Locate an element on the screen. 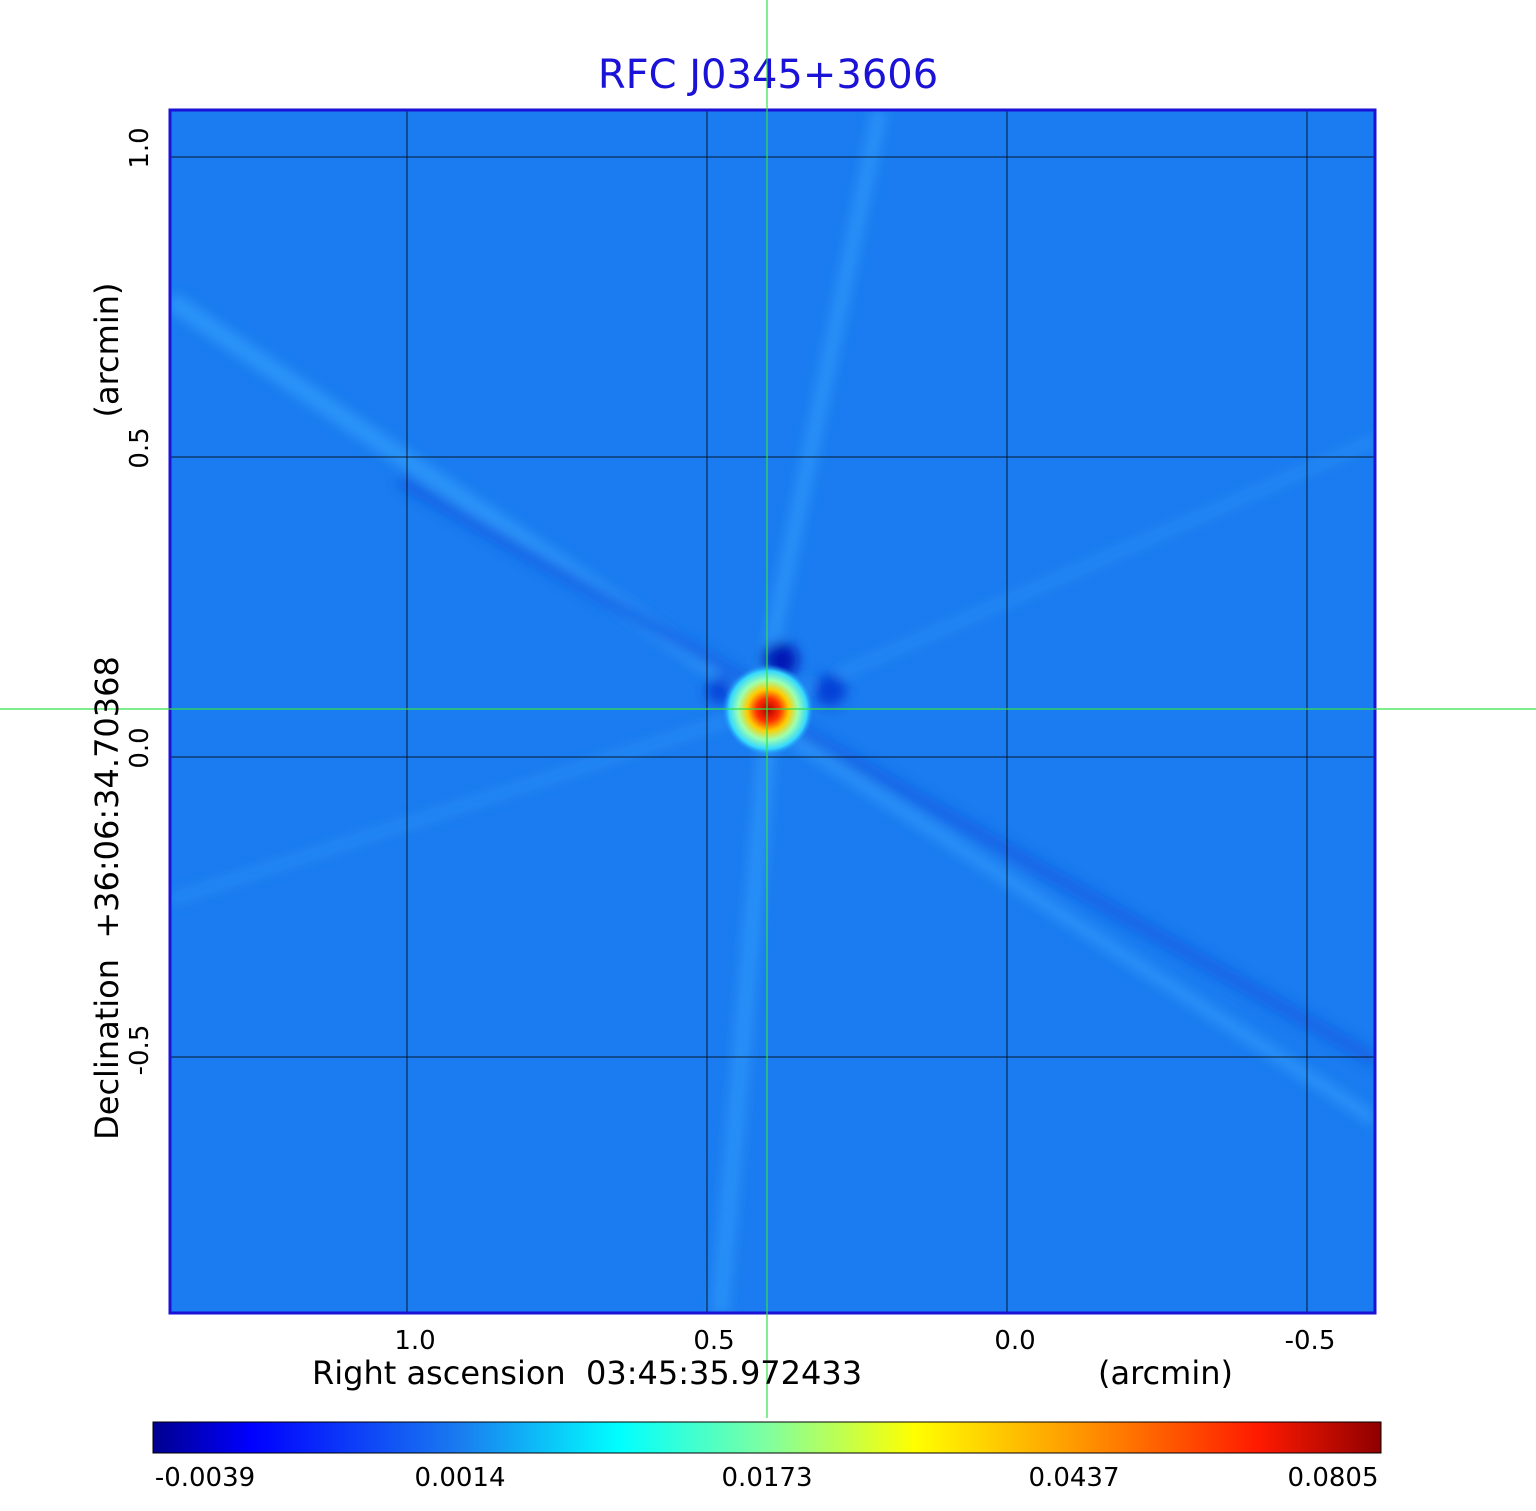 This screenshot has width=1536, height=1511. source-core is located at coordinates (768, 710).